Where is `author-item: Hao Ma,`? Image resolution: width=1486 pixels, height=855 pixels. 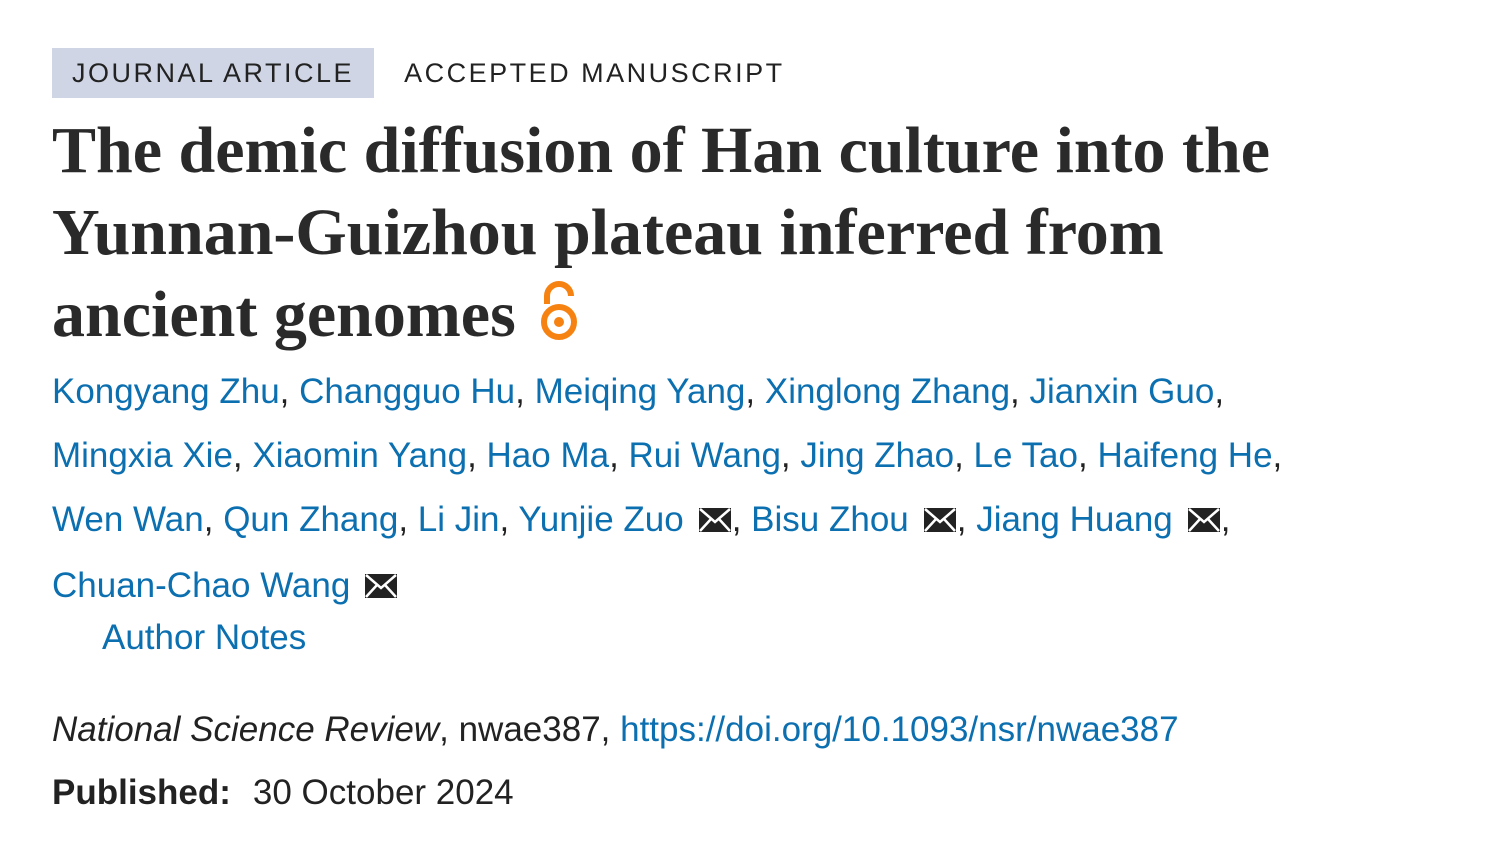 author-item: Hao Ma, is located at coordinates (558, 455).